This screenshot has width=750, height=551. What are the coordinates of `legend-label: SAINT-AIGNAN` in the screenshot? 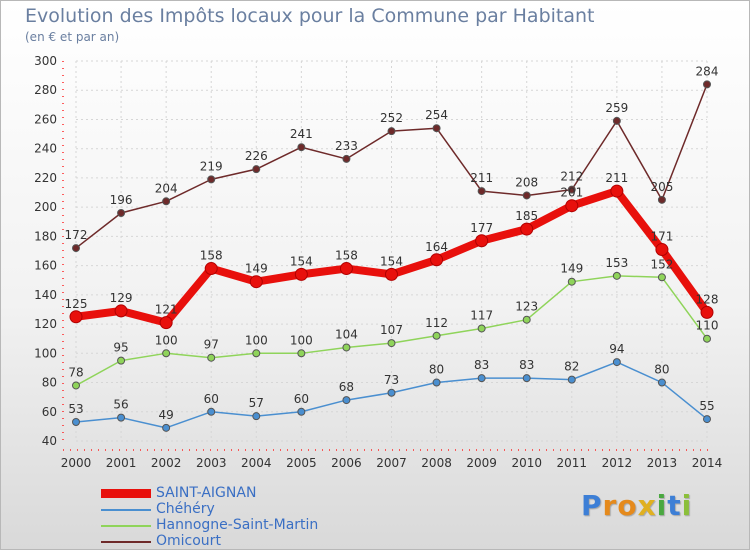 It's located at (206, 493).